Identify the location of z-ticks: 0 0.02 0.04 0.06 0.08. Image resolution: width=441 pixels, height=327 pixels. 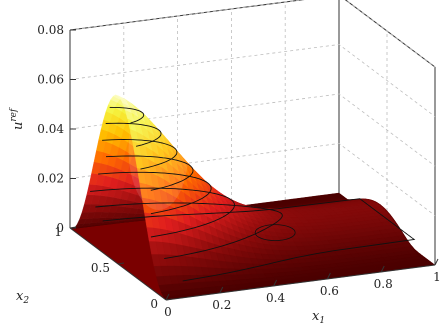
(56, 129).